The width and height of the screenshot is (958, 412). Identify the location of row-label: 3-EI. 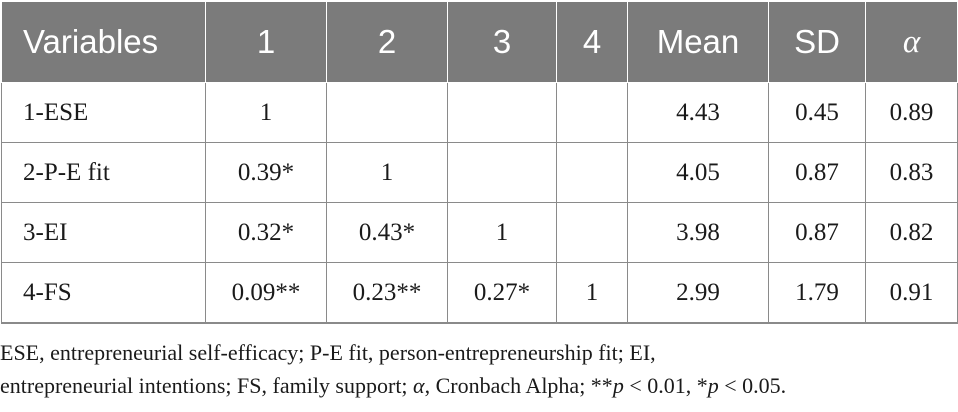
(103, 232).